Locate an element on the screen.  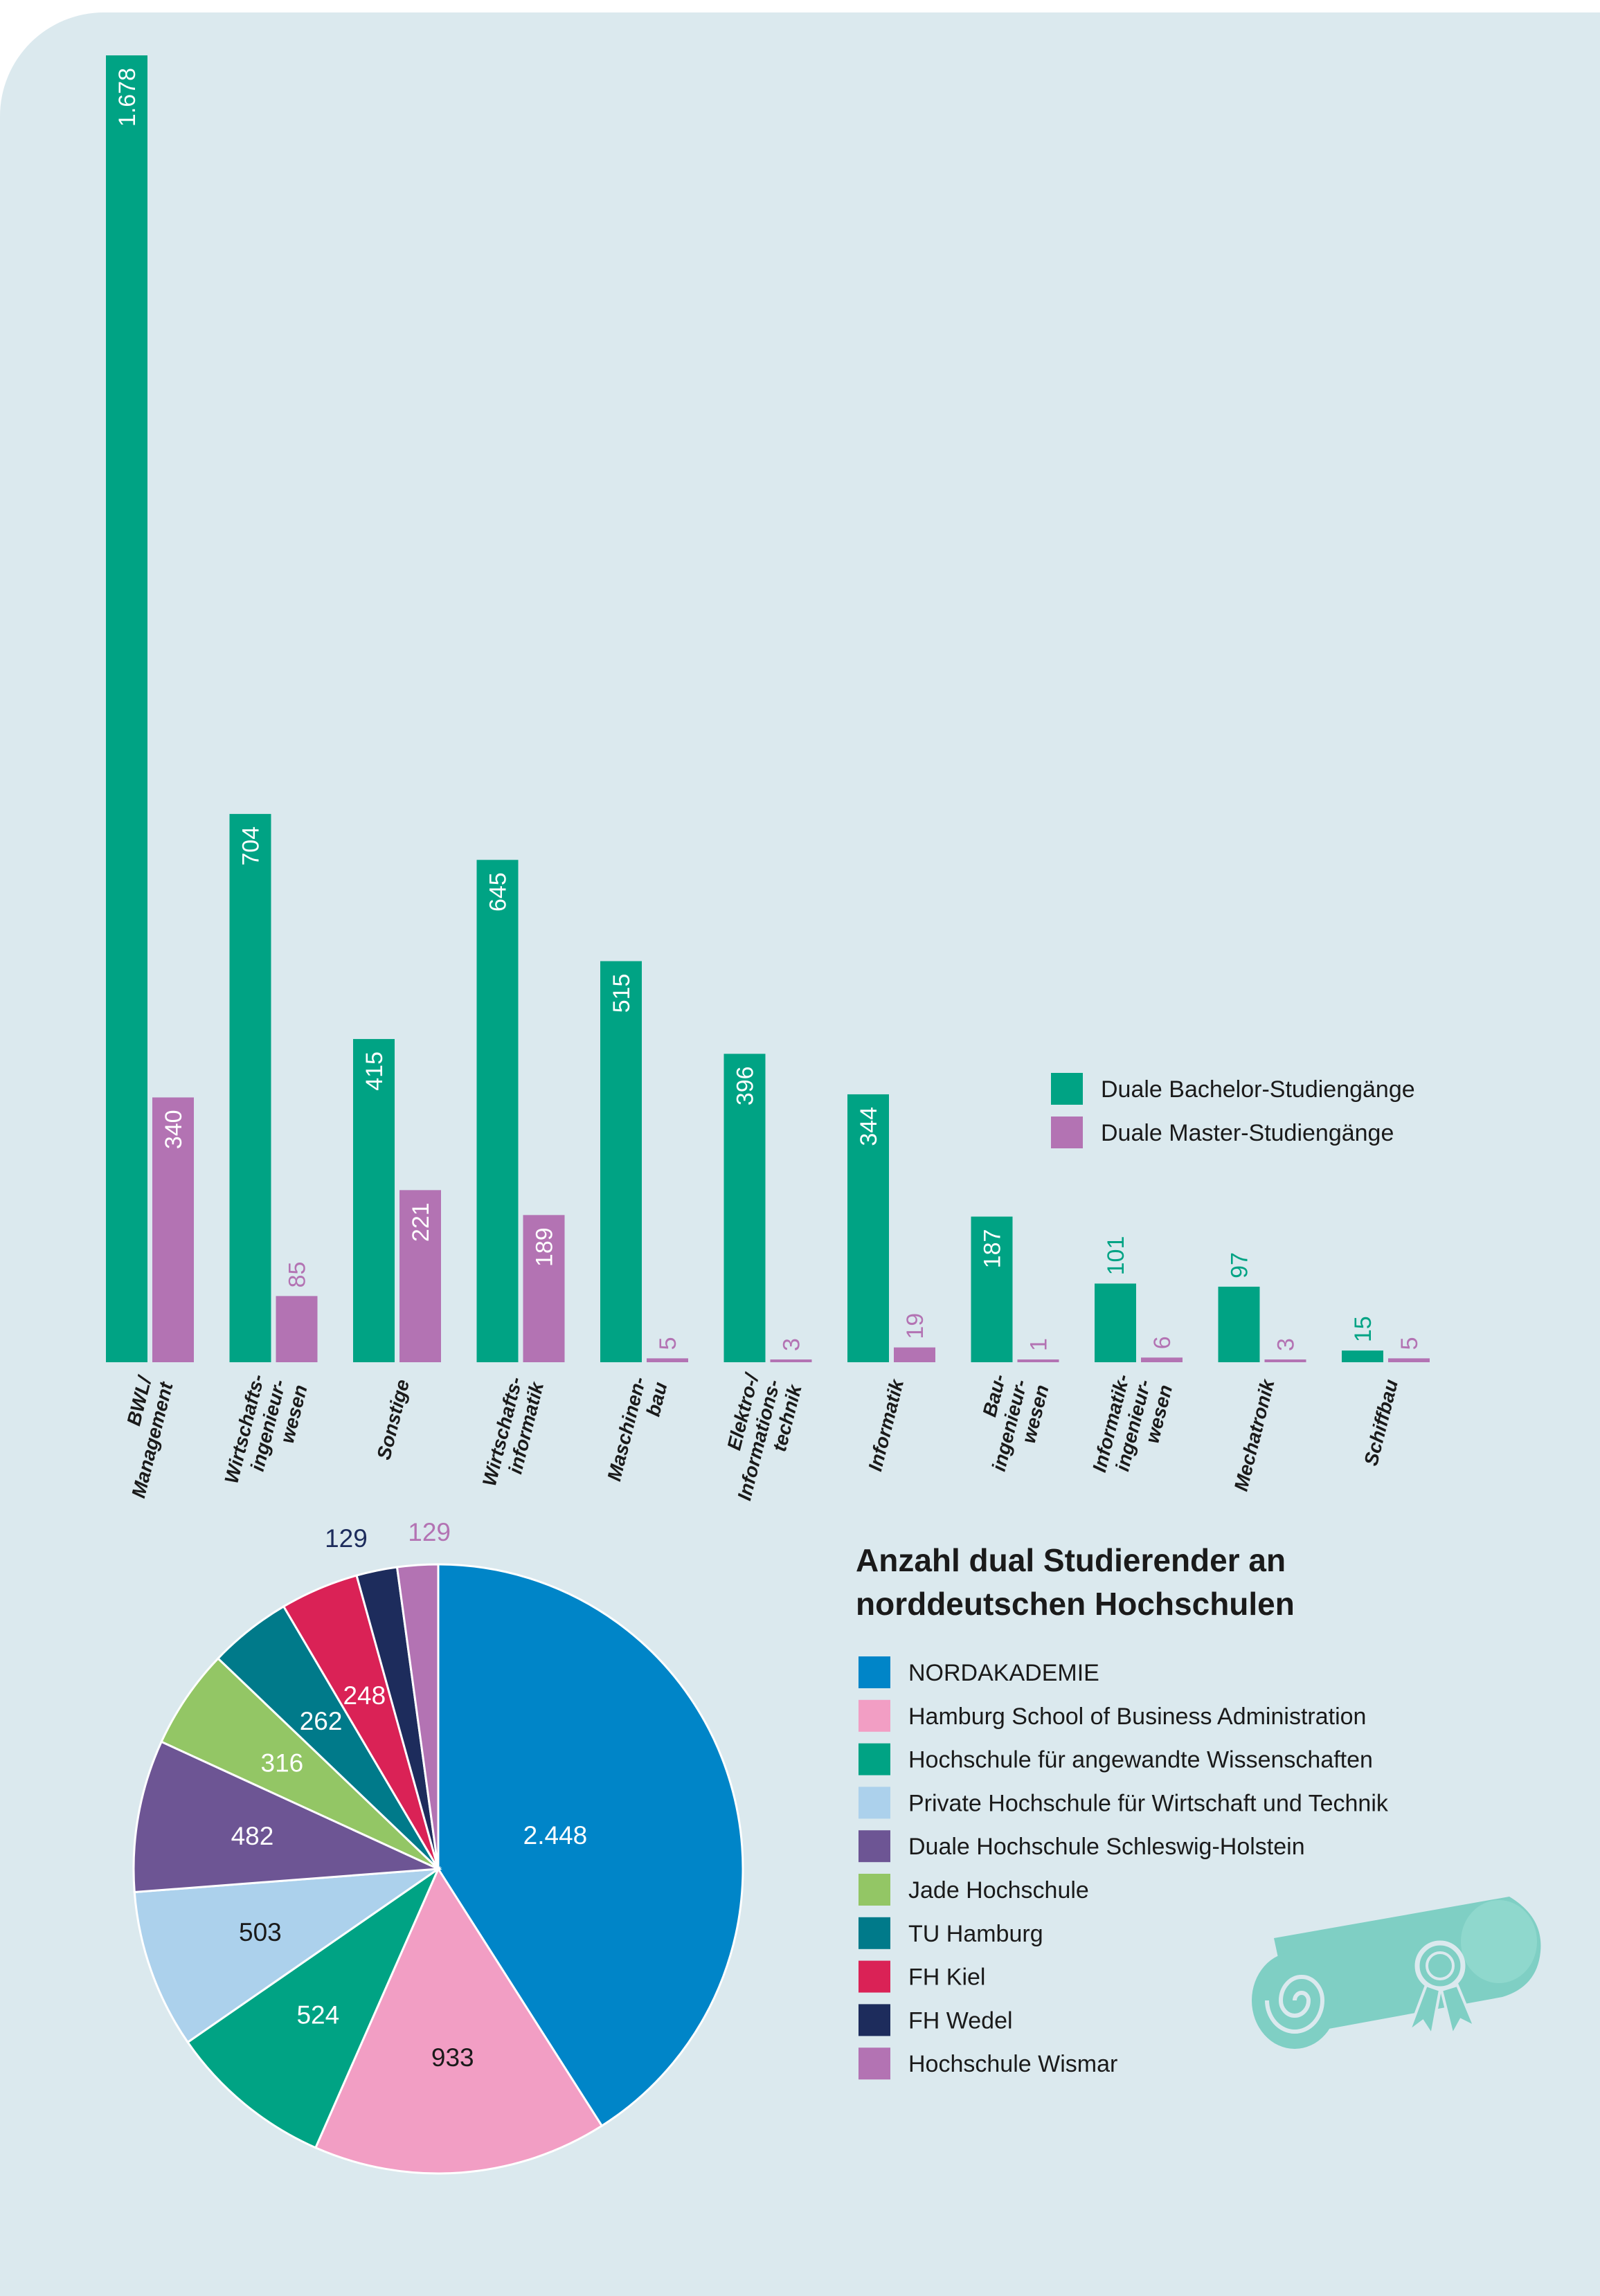
pie-value-label-2: 524 is located at coordinates (317, 2015).